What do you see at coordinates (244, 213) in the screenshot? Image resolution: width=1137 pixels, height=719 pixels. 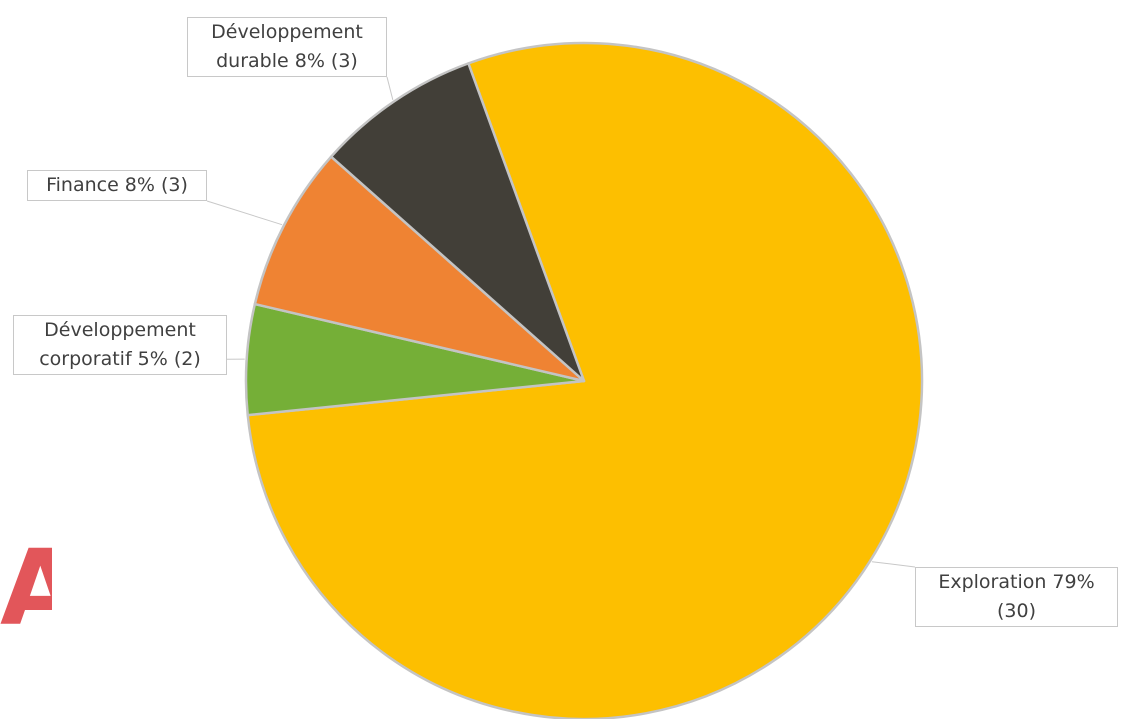 I see `leader-line-finance` at bounding box center [244, 213].